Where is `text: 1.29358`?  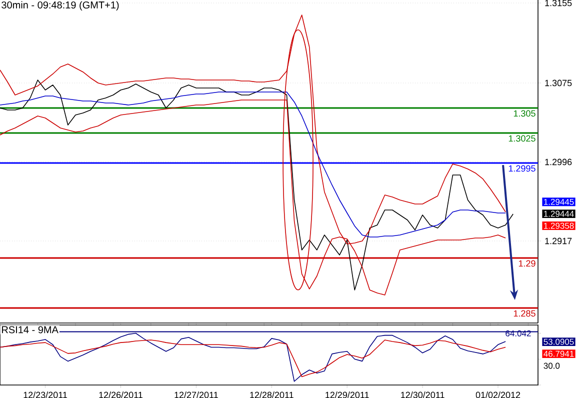 text: 1.29358 is located at coordinates (559, 225).